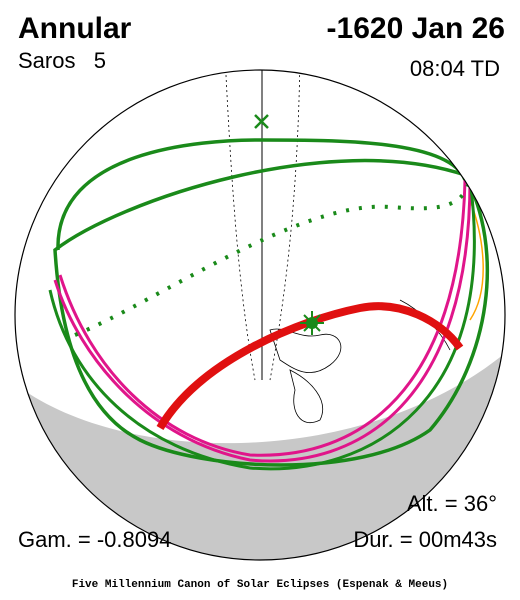 The image size is (520, 600). Describe the element at coordinates (94, 539) in the screenshot. I see `gamma: Gam. = -0.8094` at that location.